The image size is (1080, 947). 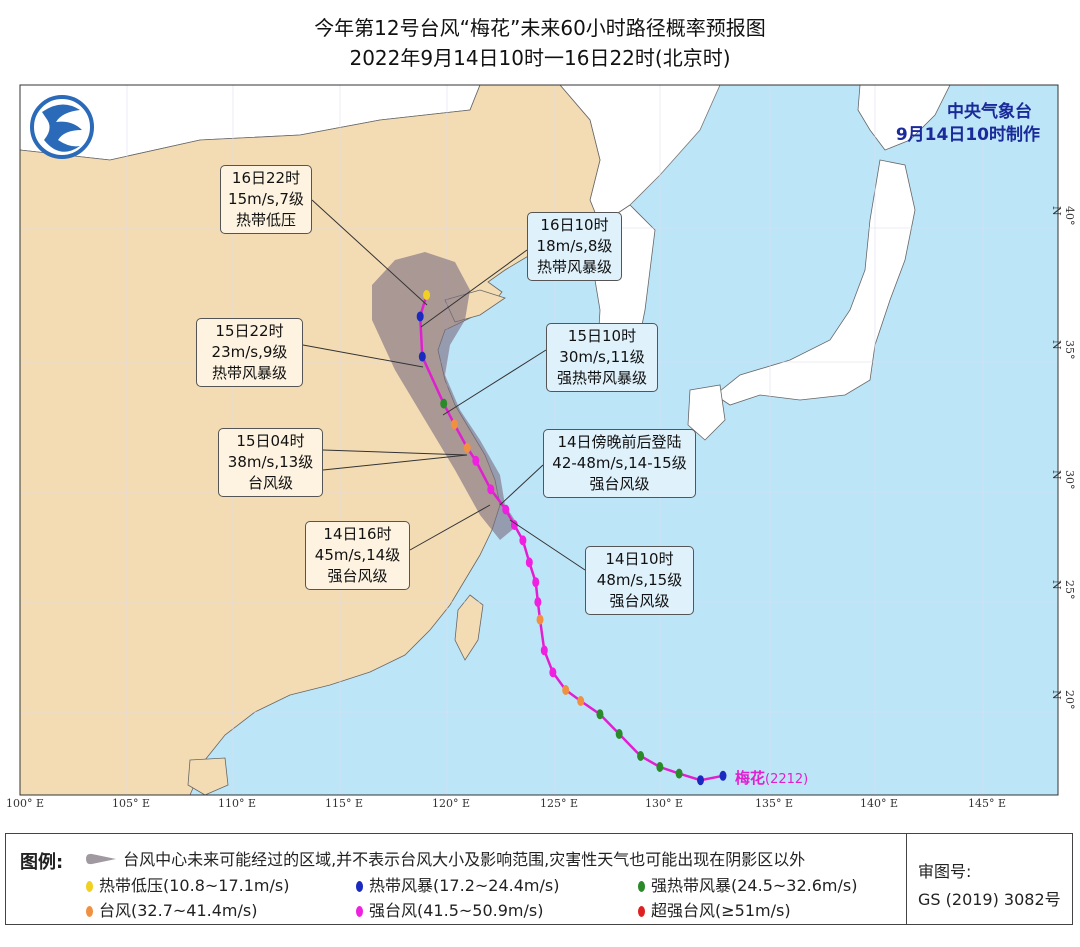 I want to click on lon-tick: 145° E, so click(x=987, y=803).